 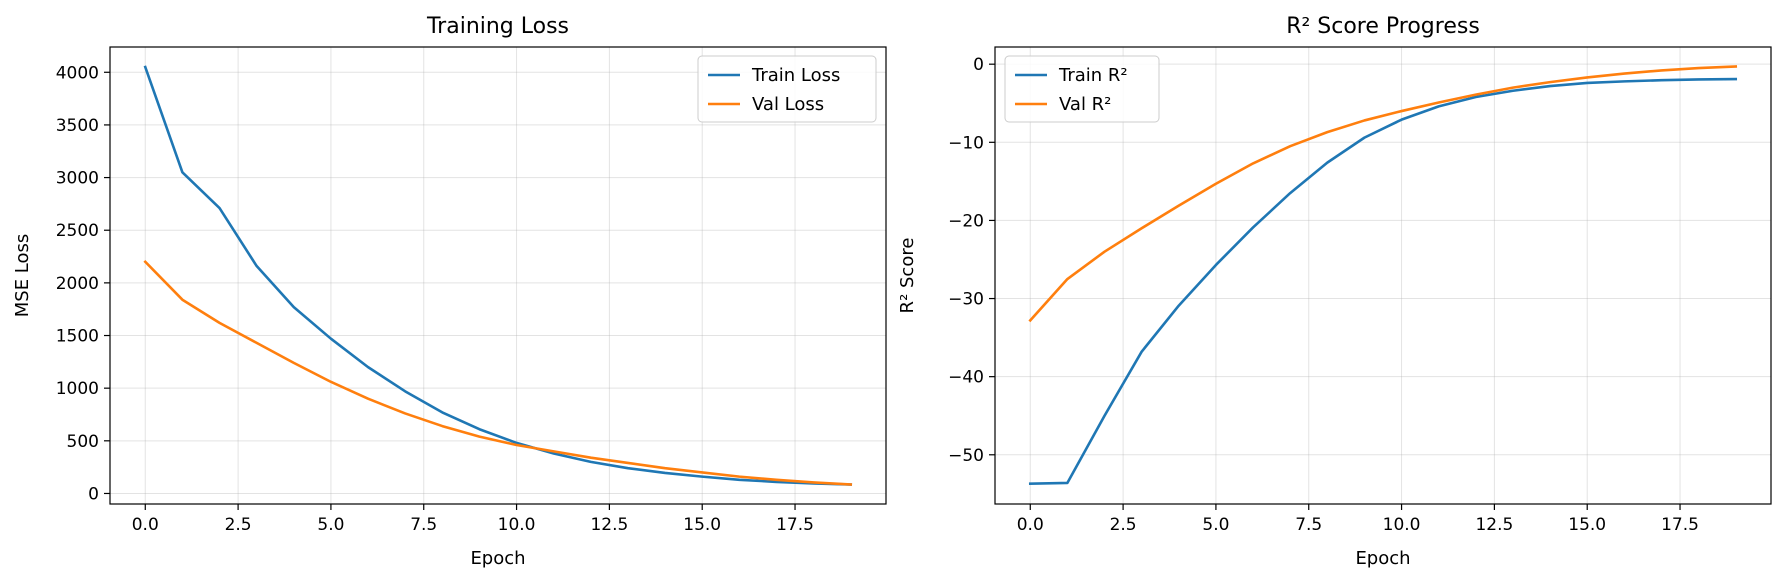 I want to click on y-tick-label: −30, so click(x=966, y=300).